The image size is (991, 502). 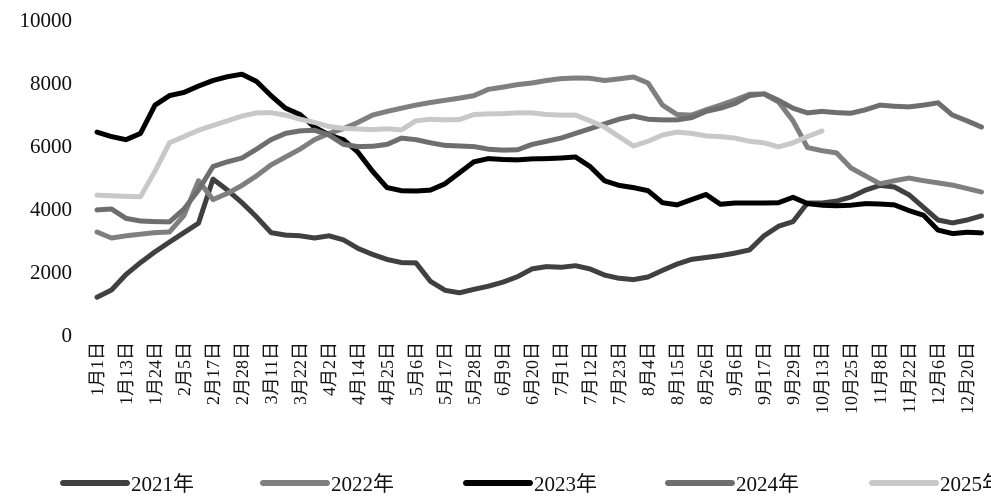 I want to click on y-axis: 0 2000 4000 6000 8000 10000, so click(x=46, y=177).